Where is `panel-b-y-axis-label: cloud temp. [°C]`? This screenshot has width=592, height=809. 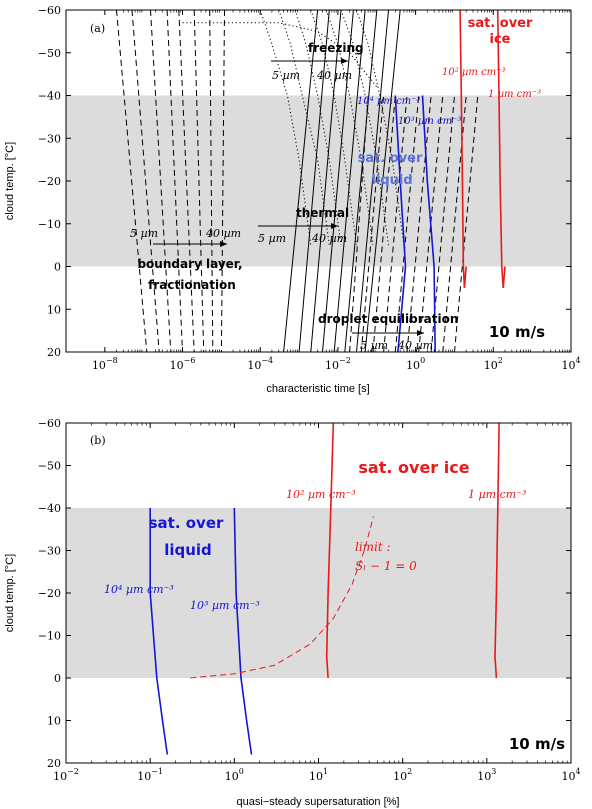 panel-b-y-axis-label: cloud temp. [°C] is located at coordinates (10, 593).